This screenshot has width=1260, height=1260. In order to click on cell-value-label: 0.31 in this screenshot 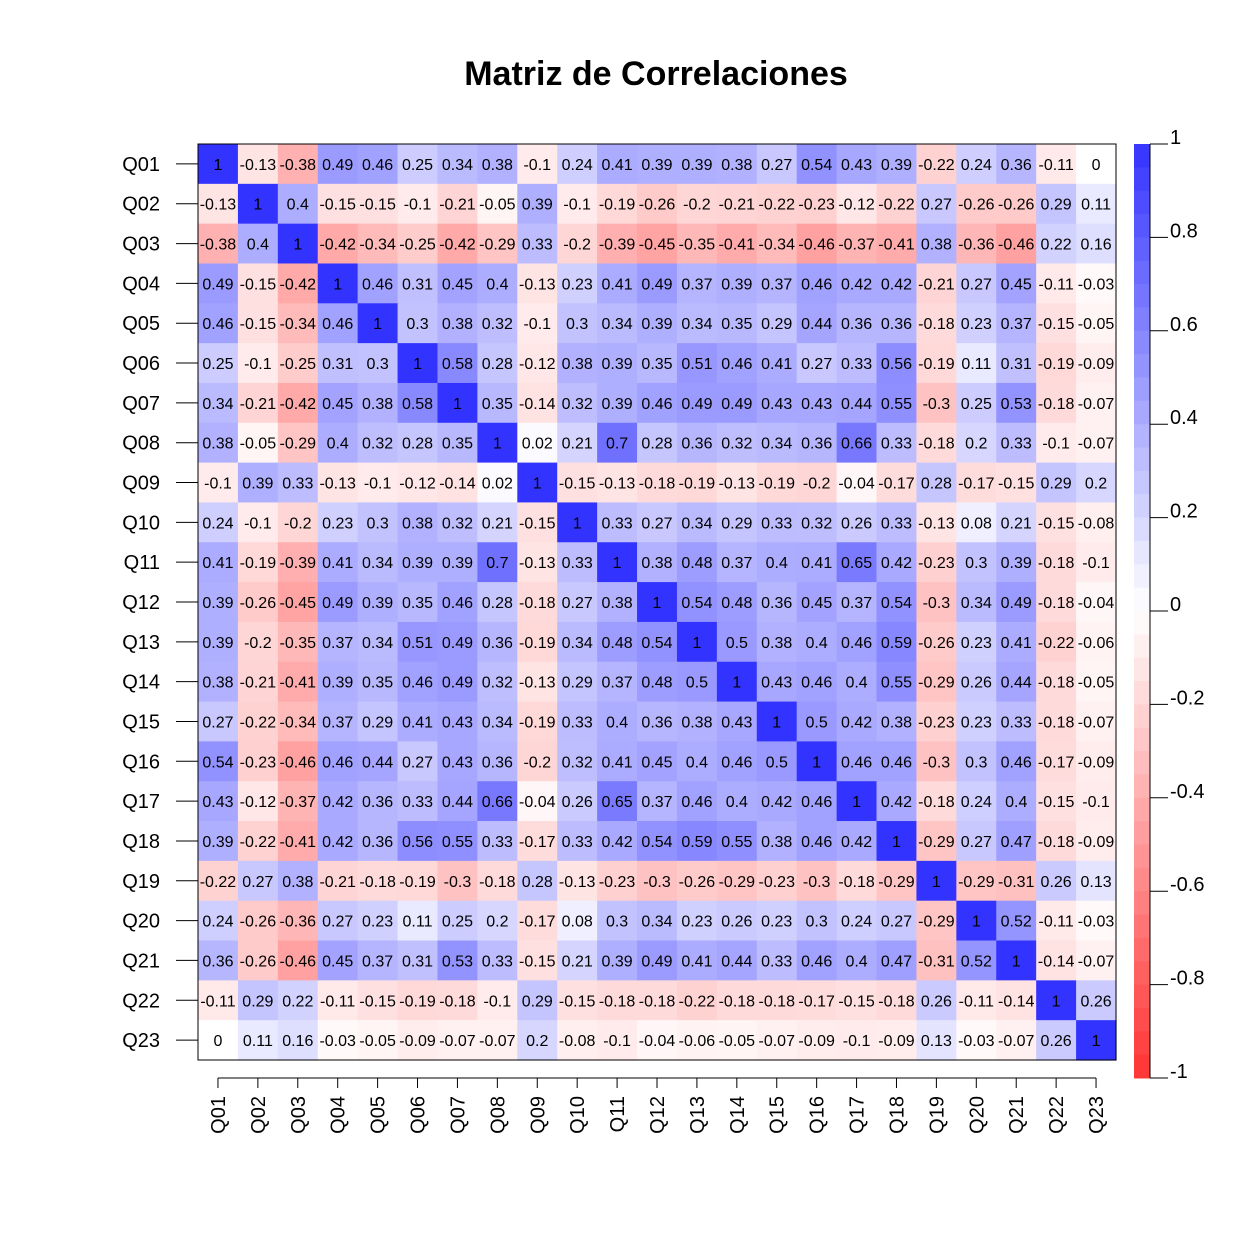, I will do `click(417, 284)`.